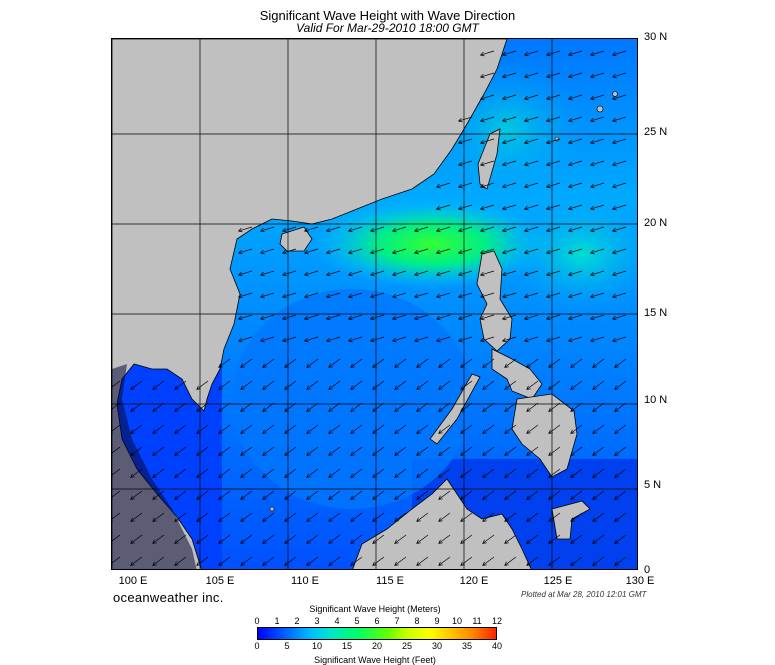  Describe the element at coordinates (387, 28) in the screenshot. I see `valid-time: Valid For Mar-29-2010 18:00 GMT` at that location.